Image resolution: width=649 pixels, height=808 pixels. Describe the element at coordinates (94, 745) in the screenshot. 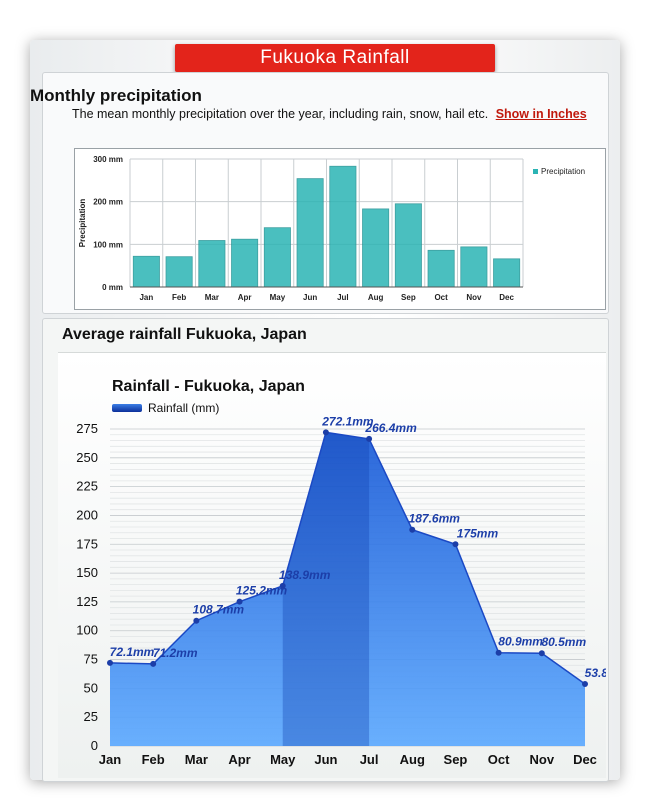

I see `y-tick-label: 0` at that location.